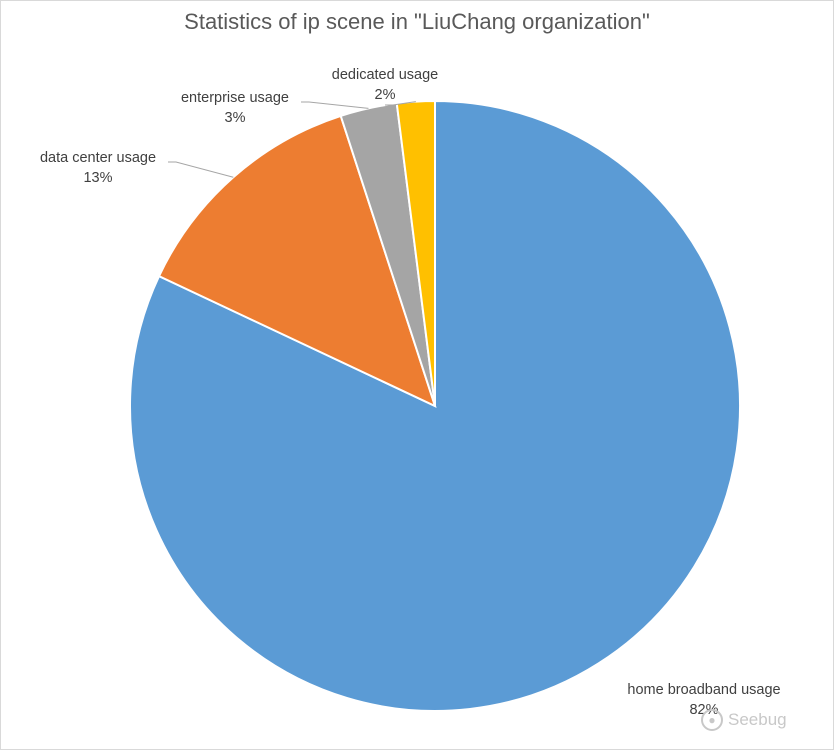  Describe the element at coordinates (385, 95) in the screenshot. I see `percent-label-dedicated-usage: 2%` at that location.